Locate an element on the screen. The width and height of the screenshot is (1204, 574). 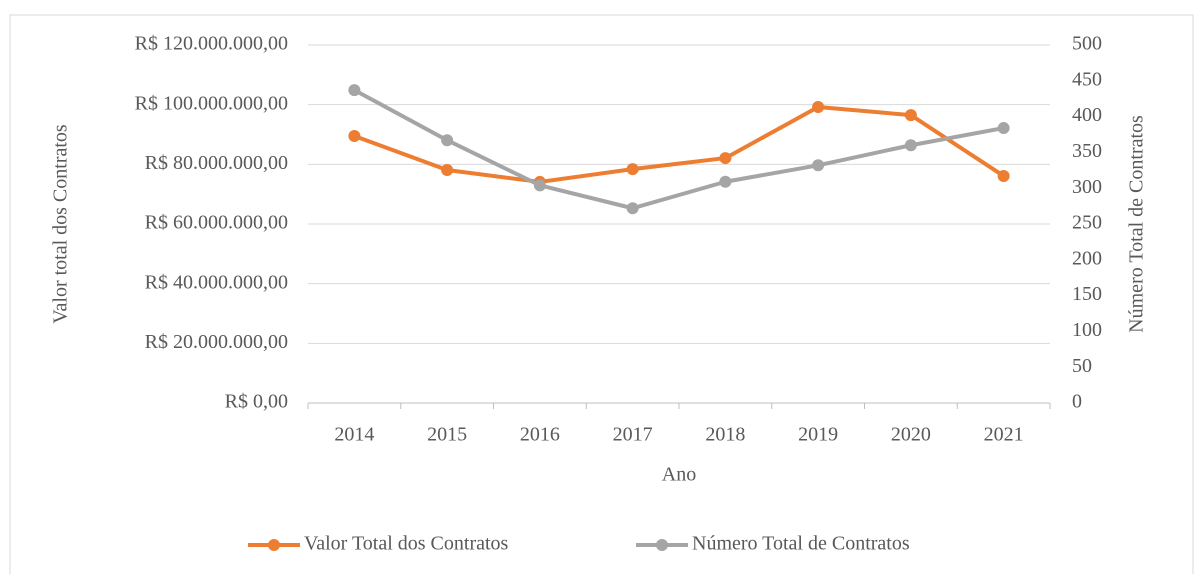
y2-tick-label: 200 is located at coordinates (1087, 258).